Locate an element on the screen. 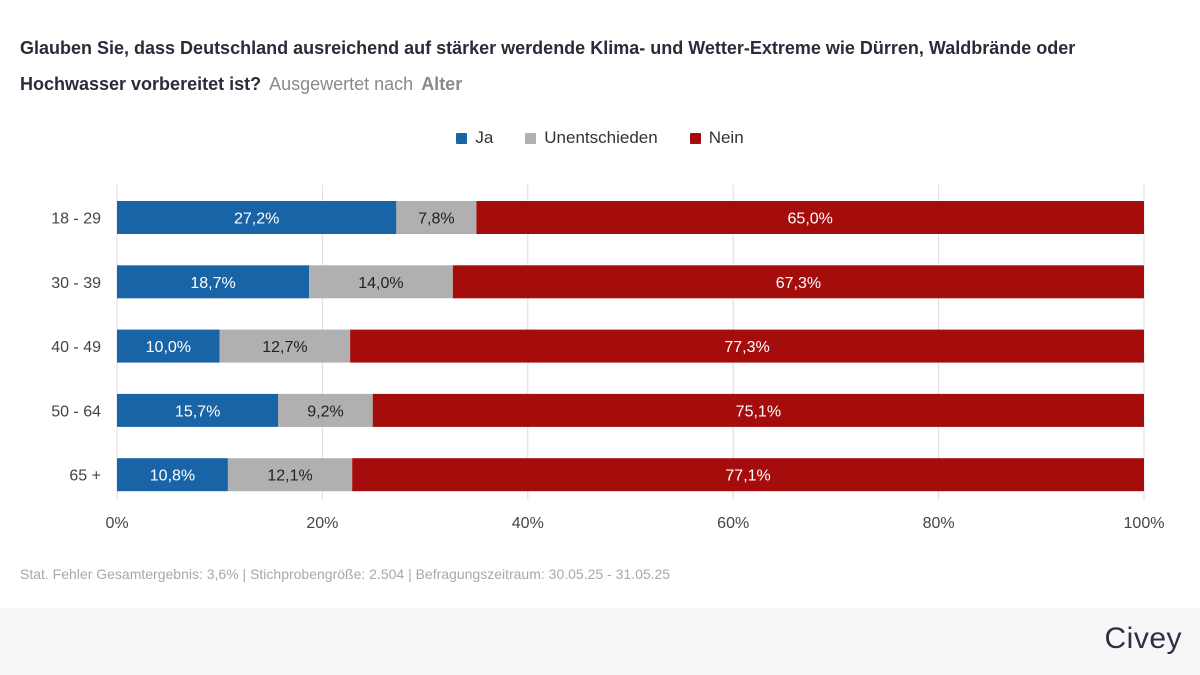 The image size is (1200, 675). y-category-label: 18 - 29 is located at coordinates (76, 219).